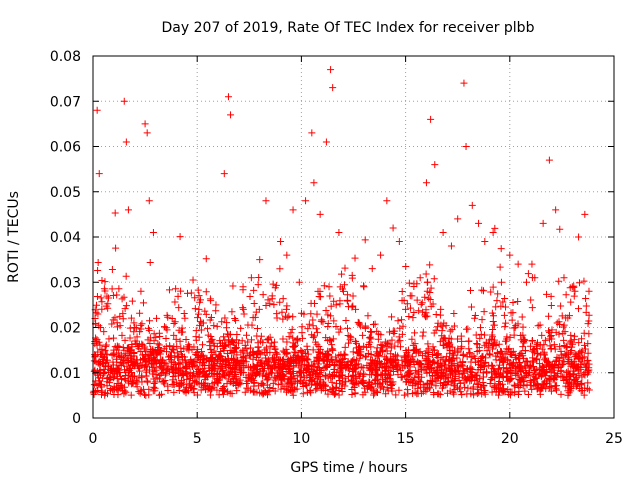 This screenshot has height=480, width=640. Describe the element at coordinates (510, 439) in the screenshot. I see `x-tick-label: 20` at that location.